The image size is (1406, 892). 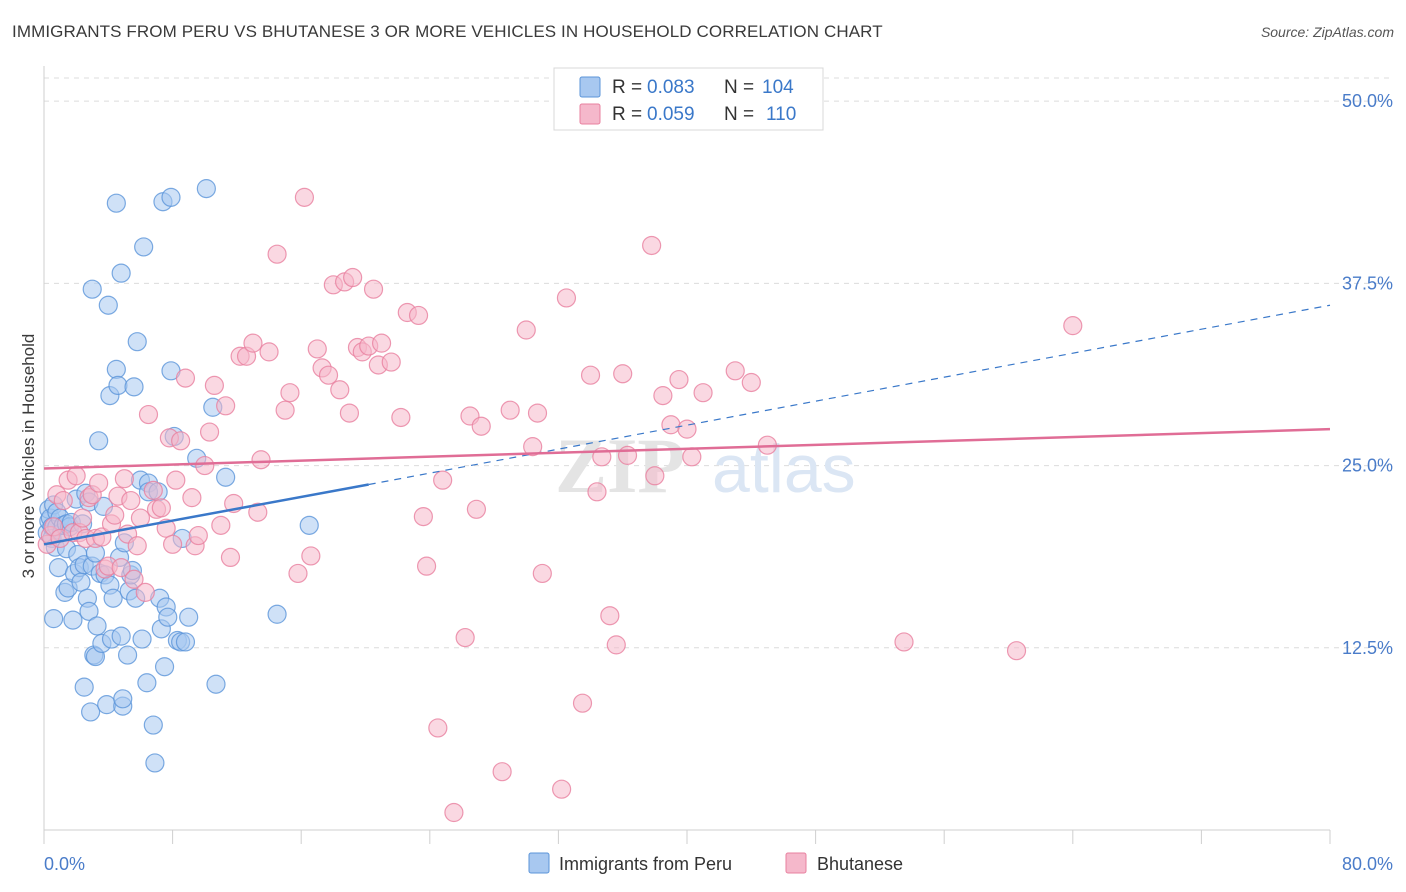 What do you see at coordinates (627, 114) in the screenshot?
I see `legend-r-label-bhutanese: R =` at bounding box center [627, 114].